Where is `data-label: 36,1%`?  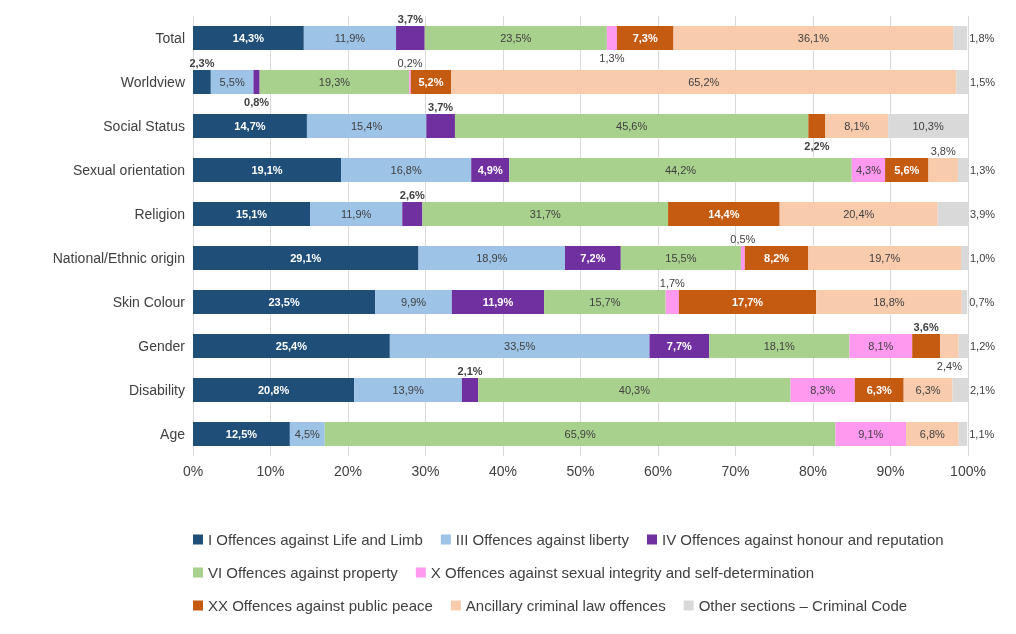
data-label: 36,1% is located at coordinates (813, 38).